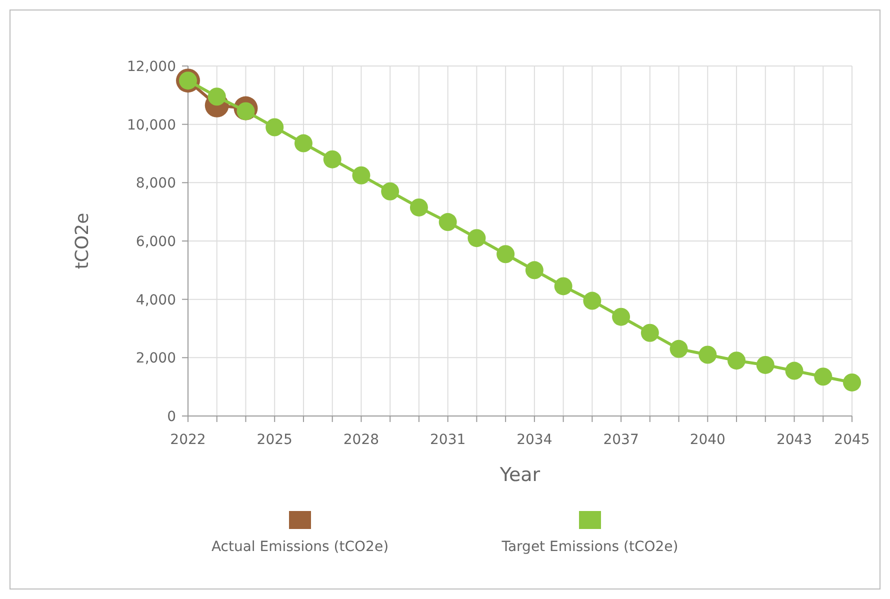 This screenshot has height=599, width=890. Describe the element at coordinates (621, 440) in the screenshot. I see `x-tick-label: 2037` at that location.